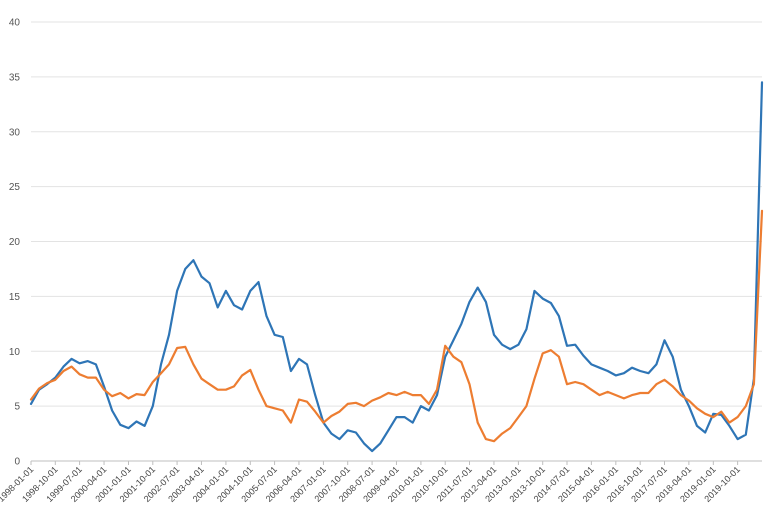 This screenshot has height=522, width=768. What do you see at coordinates (17, 462) in the screenshot?
I see `y-tick-label: 0` at bounding box center [17, 462].